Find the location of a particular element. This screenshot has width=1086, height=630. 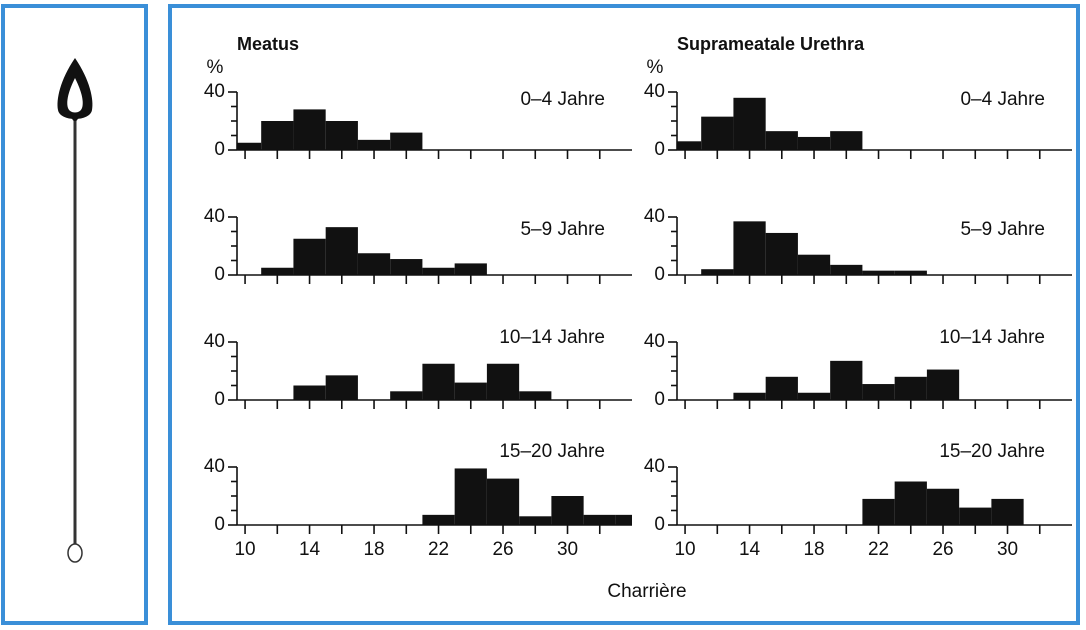

x-axis-label: Charrière is located at coordinates (646, 591).